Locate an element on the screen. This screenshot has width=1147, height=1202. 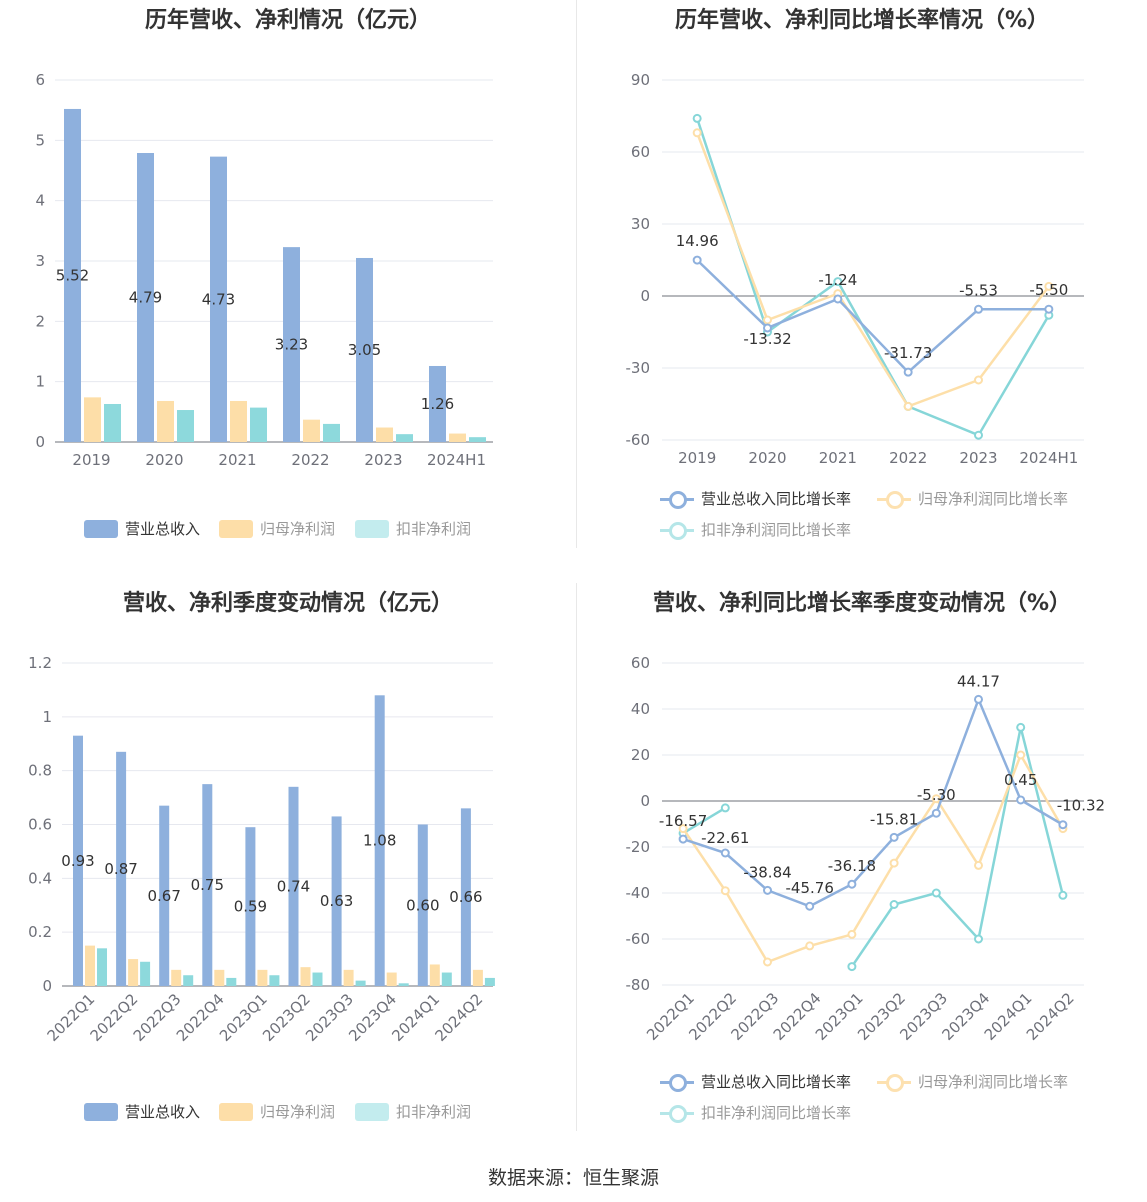
data-label: 0.60 is located at coordinates (422, 905).